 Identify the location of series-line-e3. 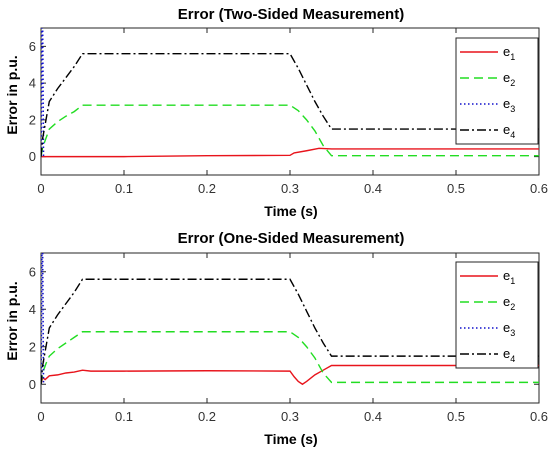
(43, 92).